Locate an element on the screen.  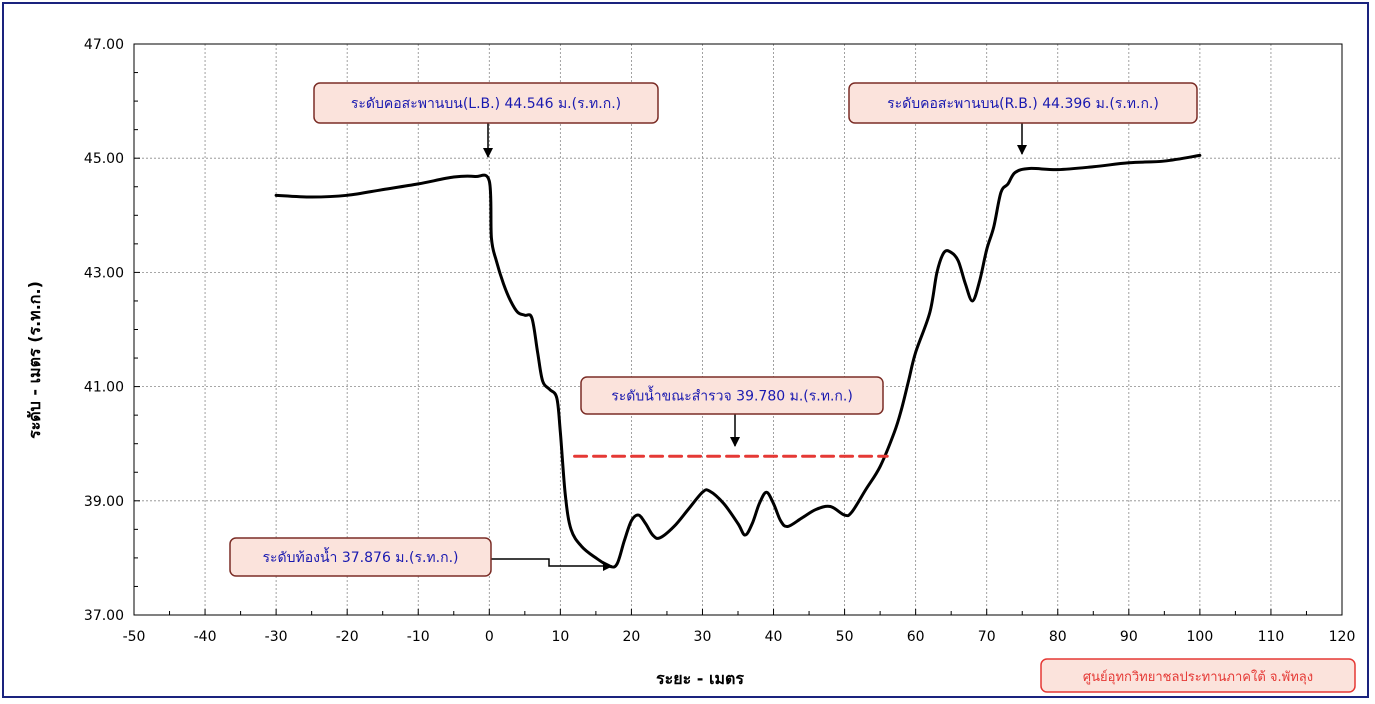
annotation-label: ระดับคอสะพานบน(L.B.) 44.546 ม.(ร.ท.ก.) is located at coordinates (486, 104).